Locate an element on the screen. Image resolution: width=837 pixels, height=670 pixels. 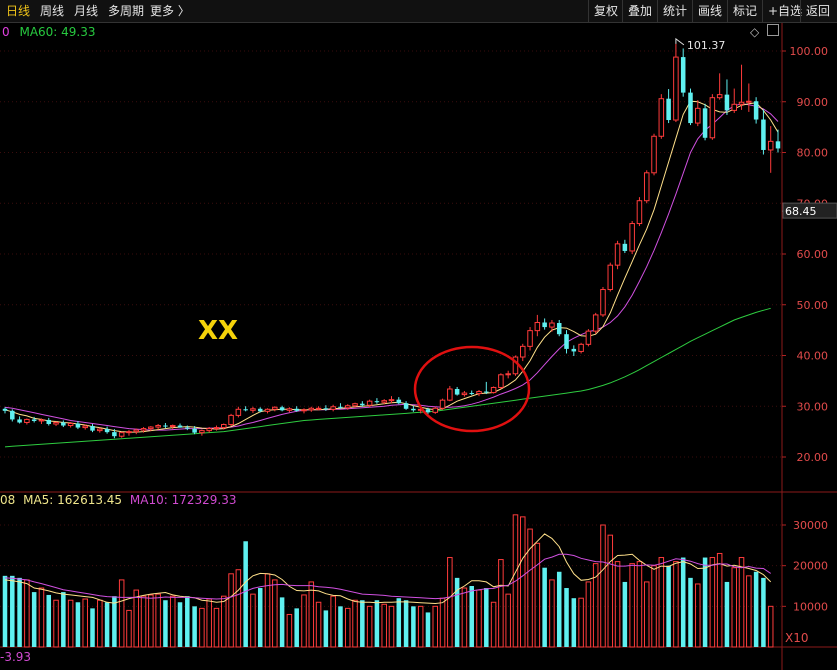
high-label: 101.37 is located at coordinates (706, 45).